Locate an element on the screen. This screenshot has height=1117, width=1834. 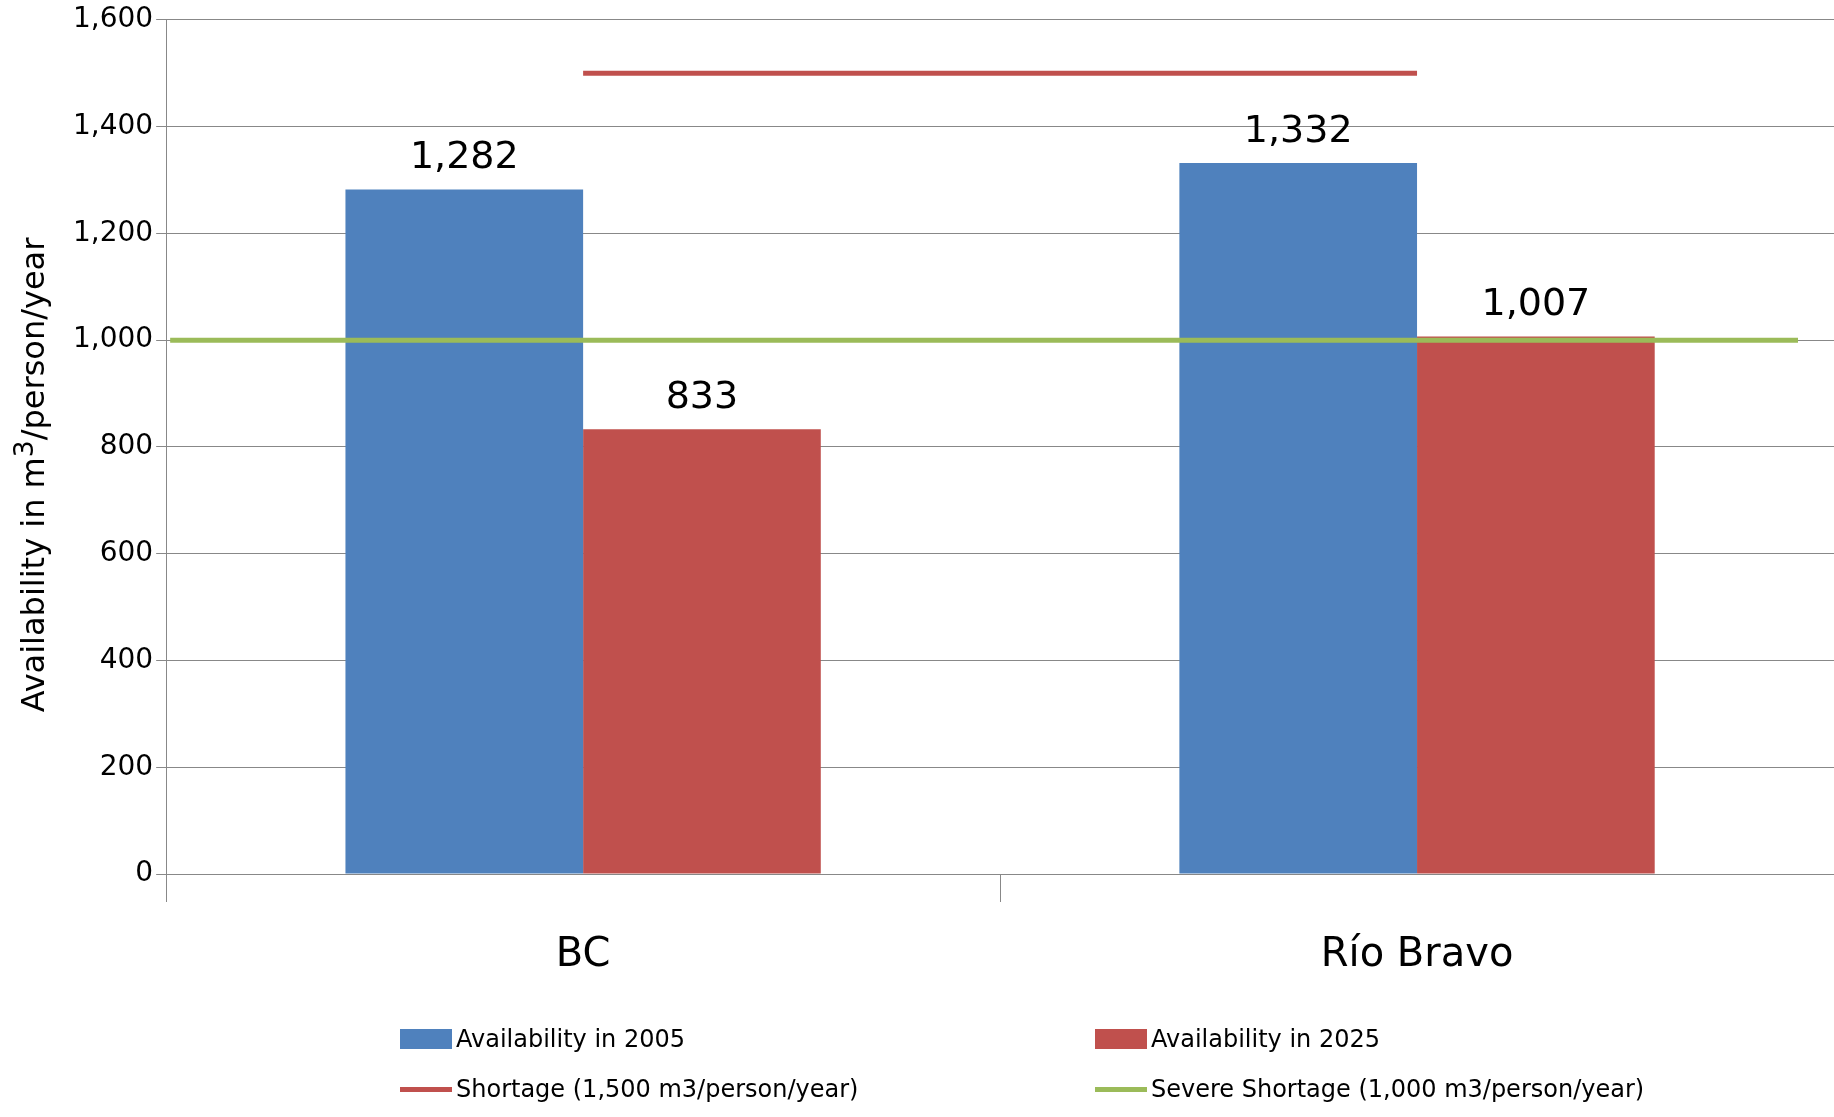
y-tick-label: 1,000 is located at coordinates (113, 338).